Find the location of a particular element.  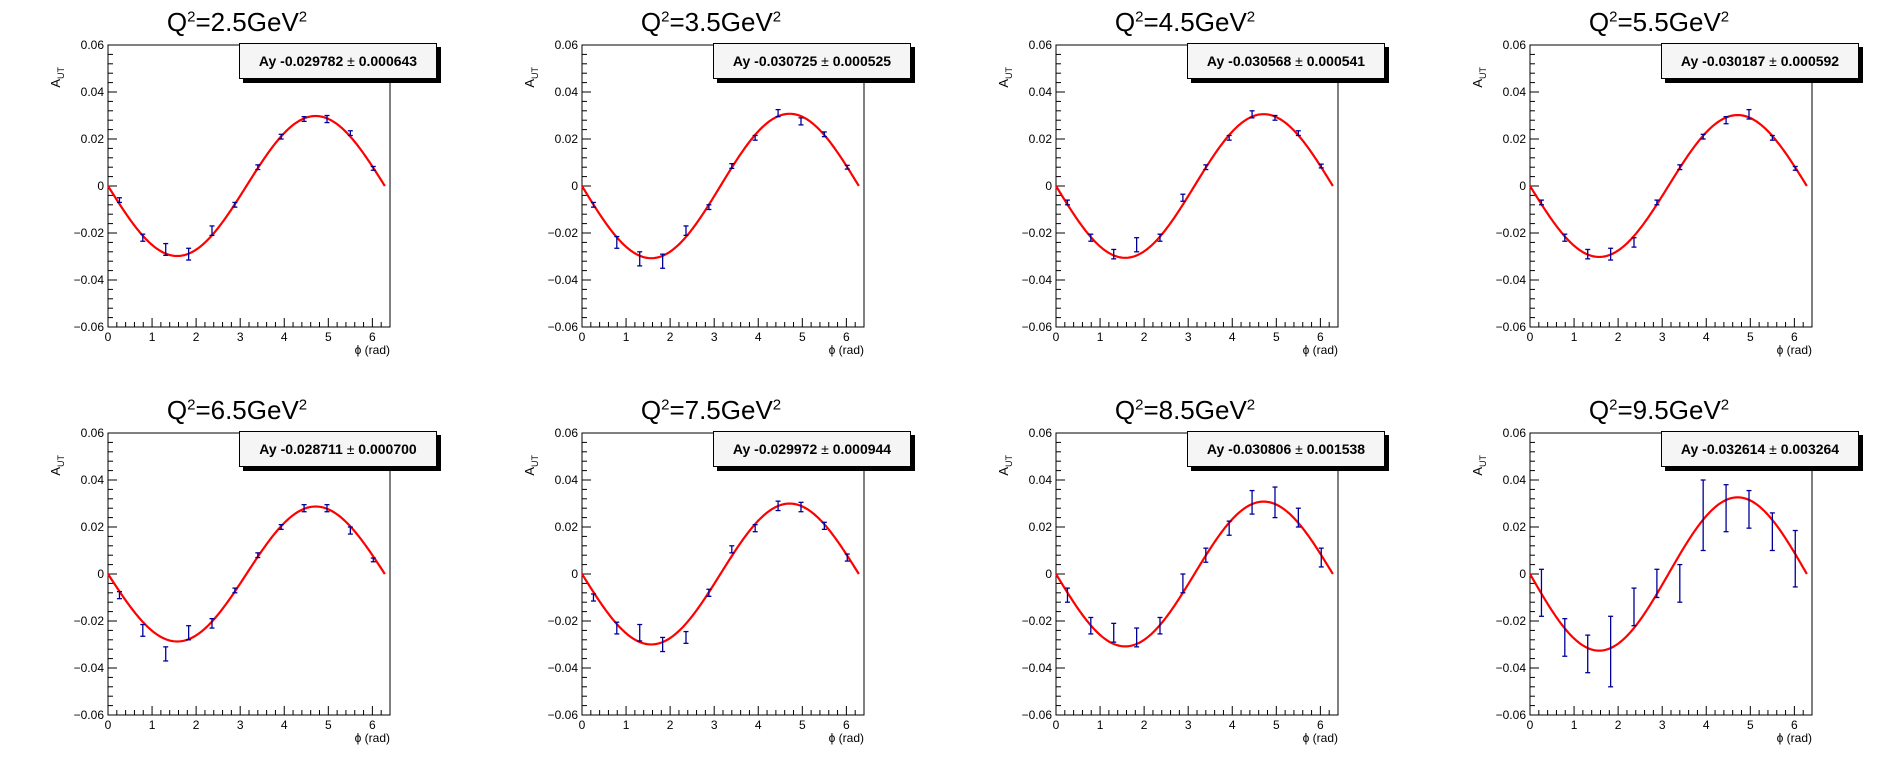

x-tick-label: 0 is located at coordinates (582, 725).